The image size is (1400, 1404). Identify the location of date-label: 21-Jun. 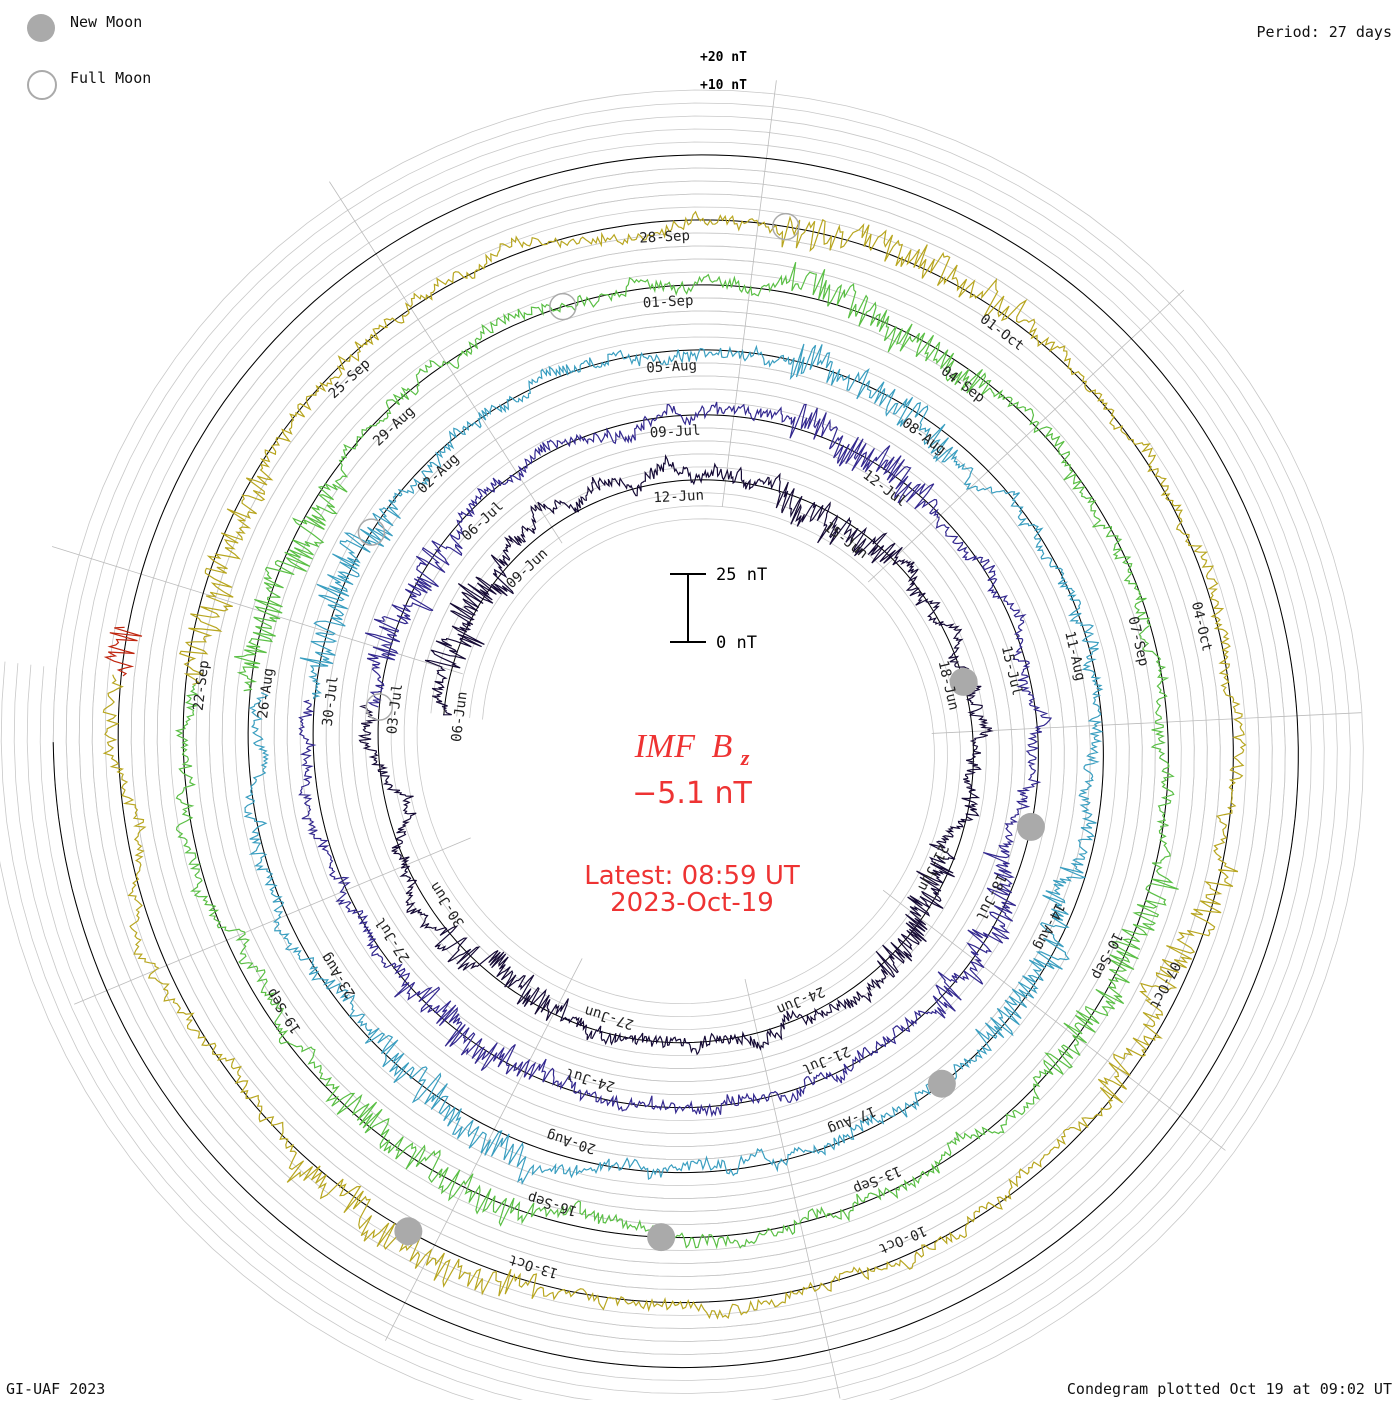
(932, 867).